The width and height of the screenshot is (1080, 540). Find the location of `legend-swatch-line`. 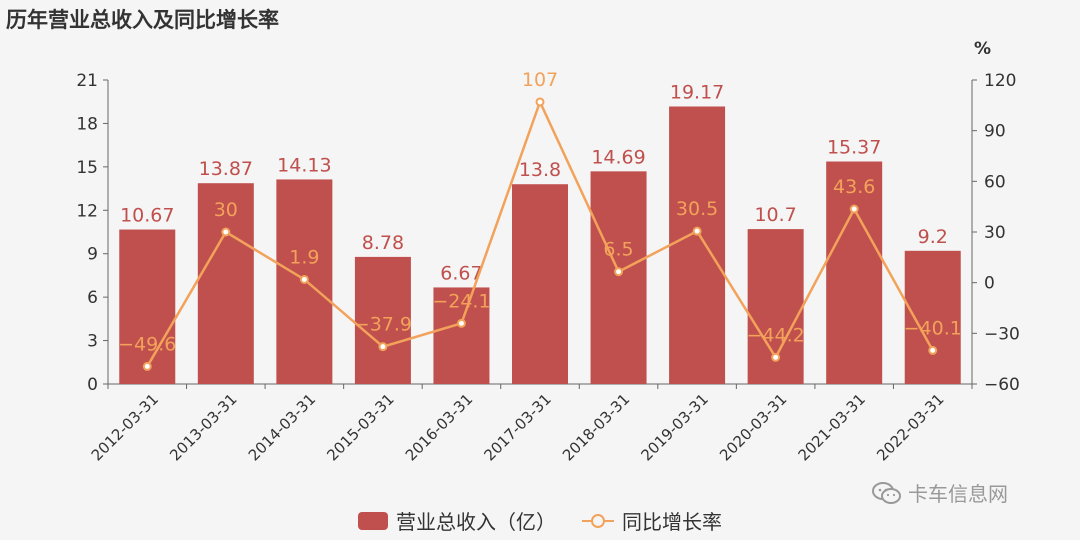

legend-swatch-line is located at coordinates (598, 520).